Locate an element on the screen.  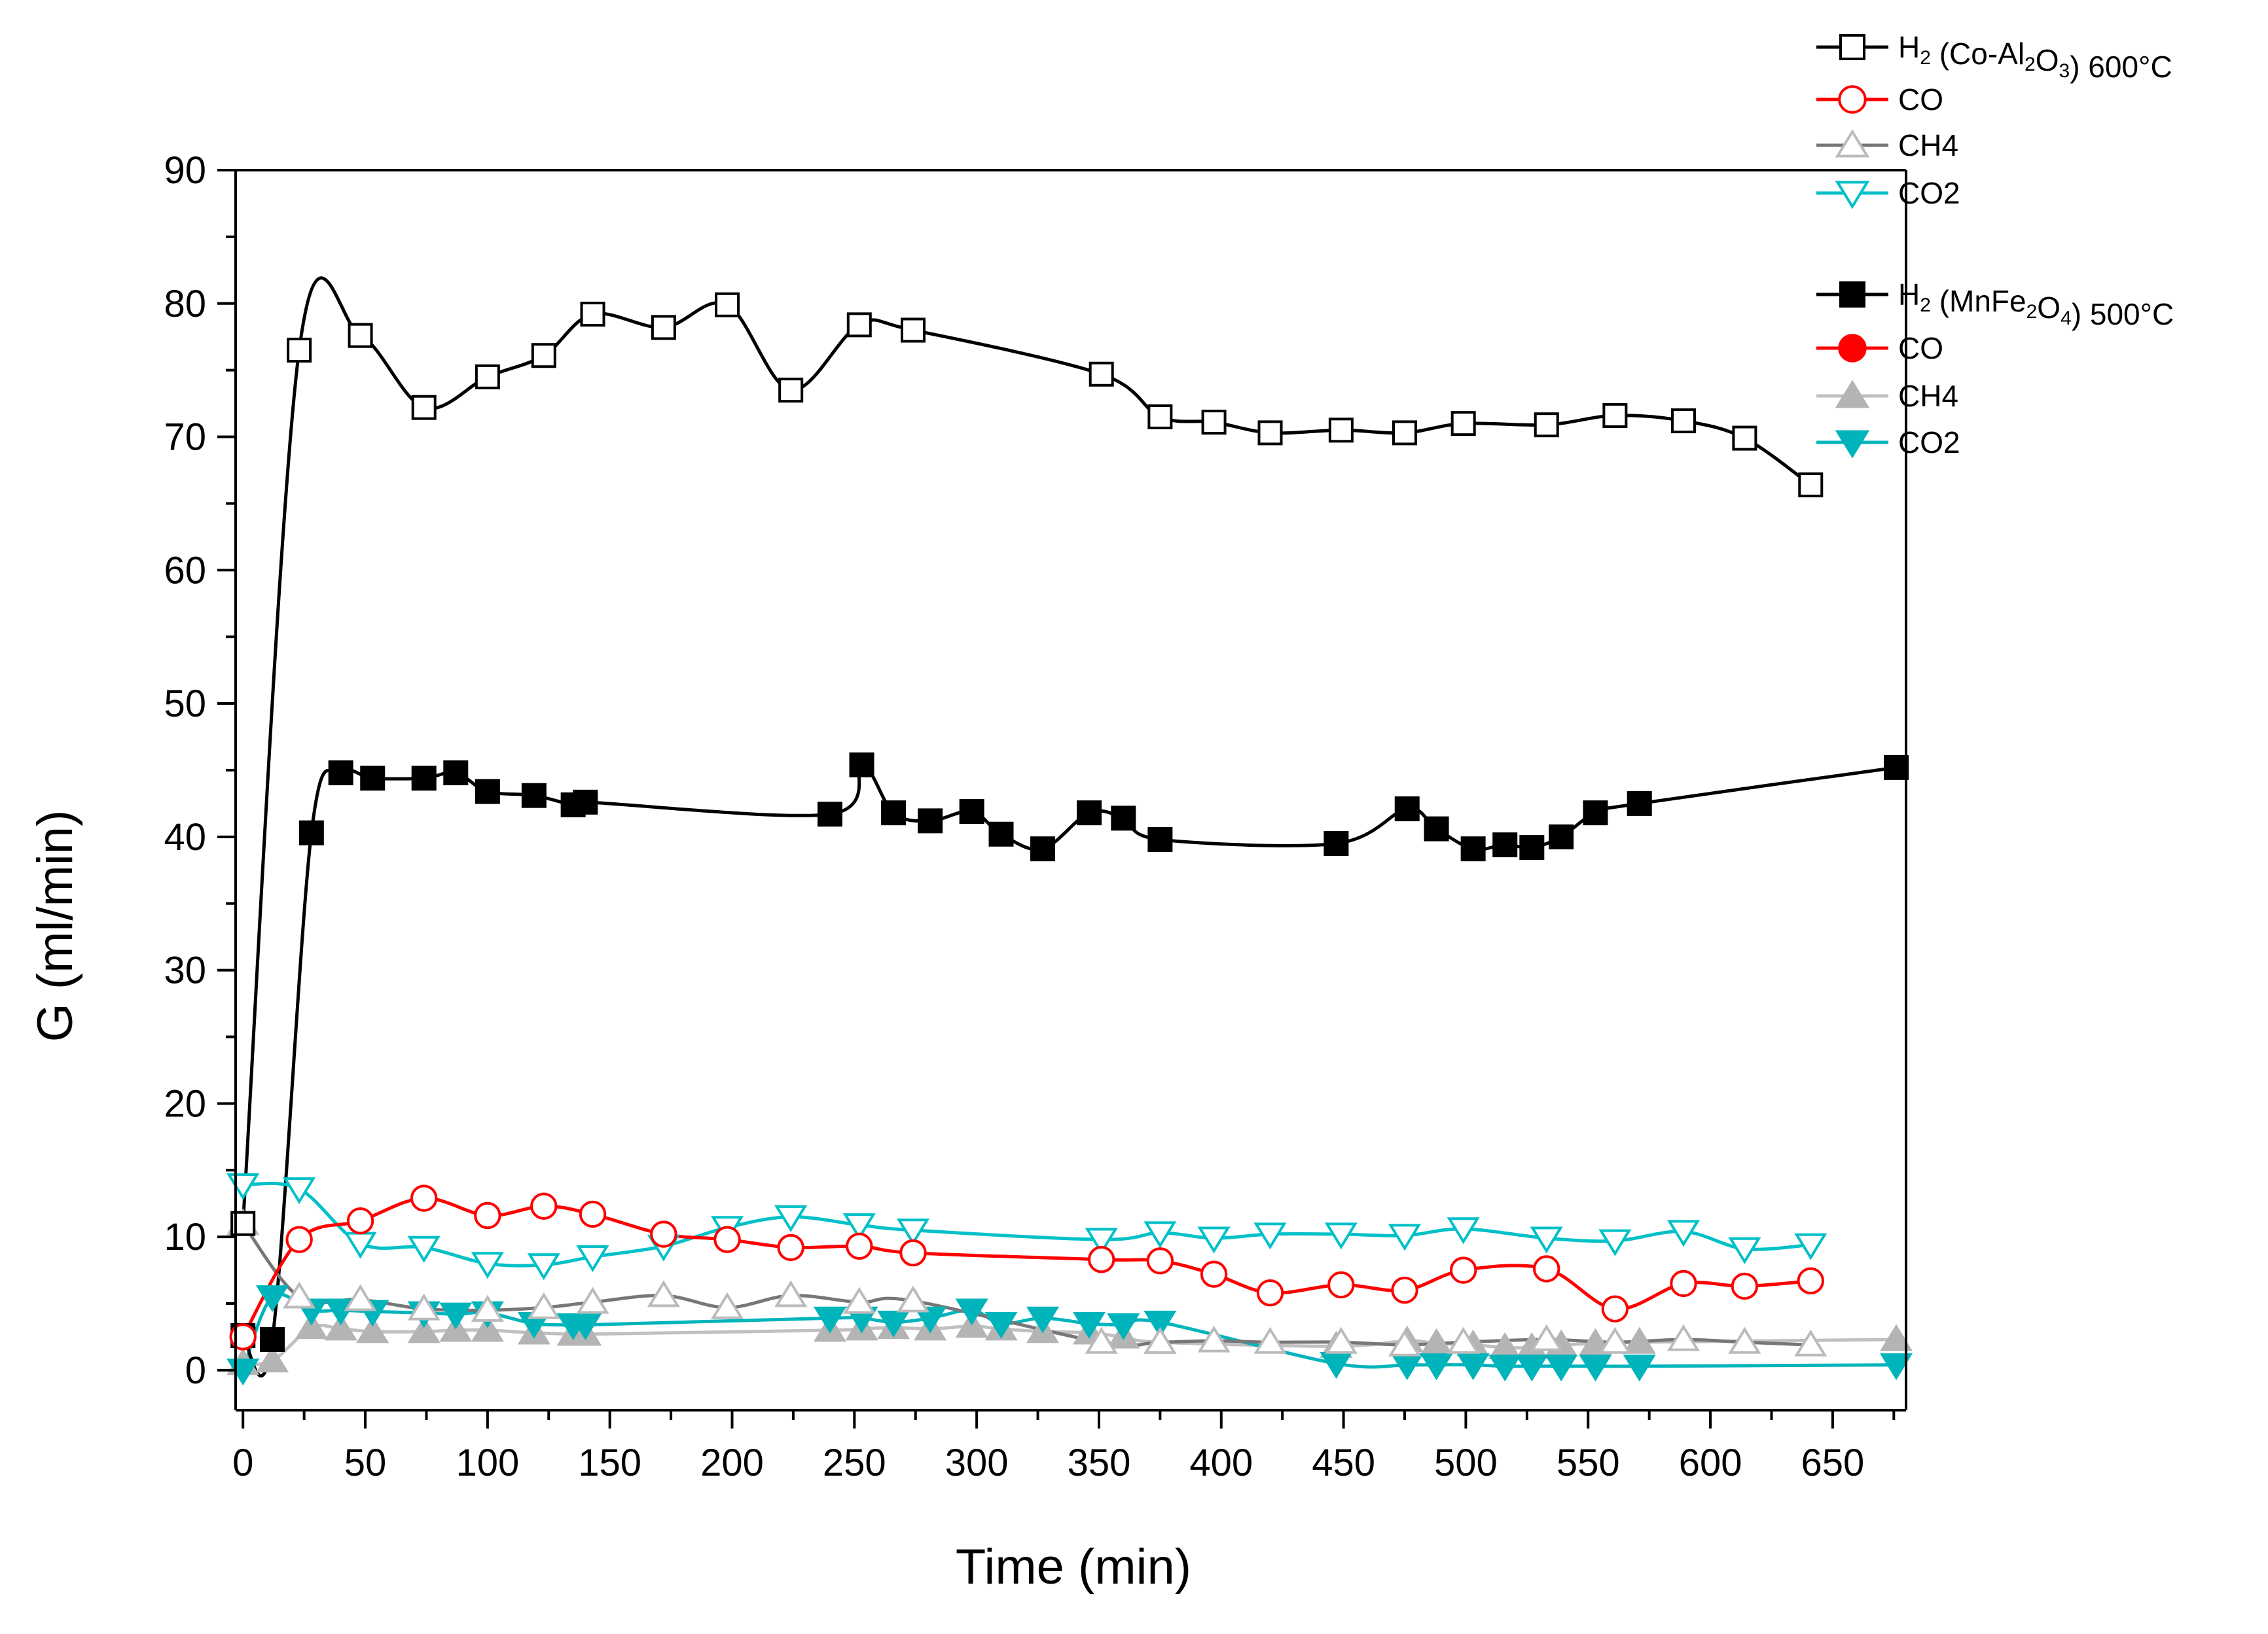
y-tick-label: 50 is located at coordinates (185, 704).